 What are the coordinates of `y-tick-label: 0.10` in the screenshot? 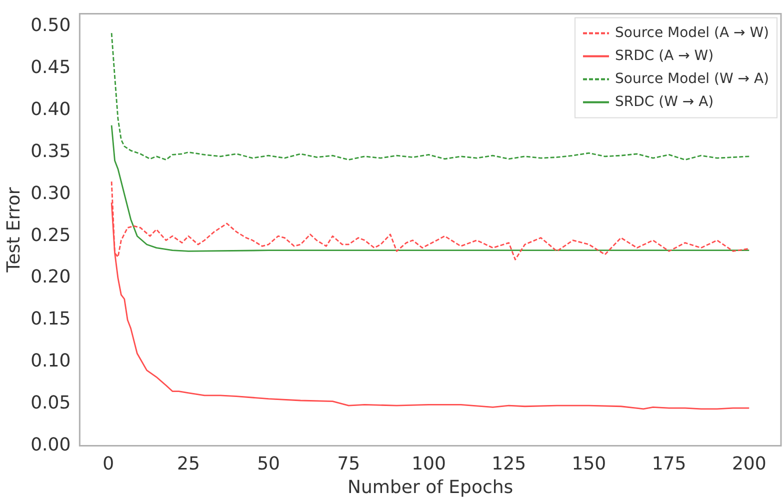 It's located at (50, 361).